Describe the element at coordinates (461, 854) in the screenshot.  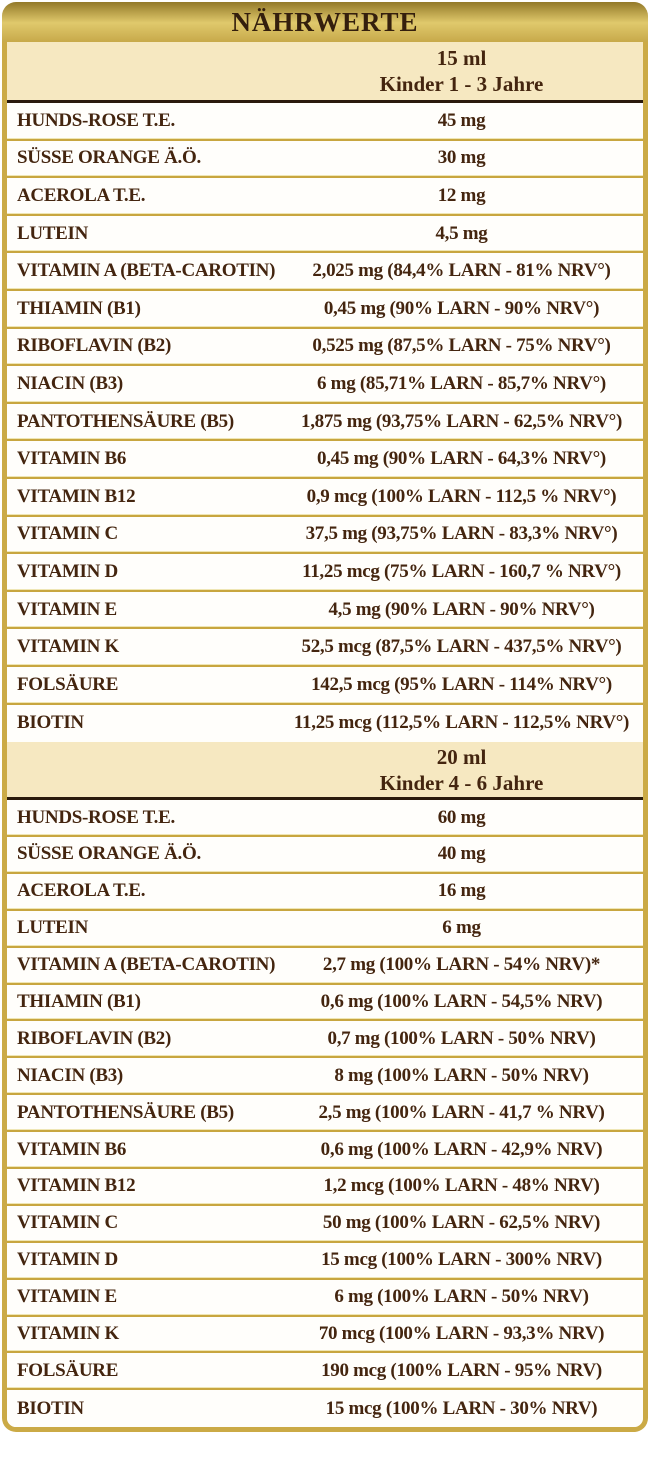
I see `row-value: 40 mg` at that location.